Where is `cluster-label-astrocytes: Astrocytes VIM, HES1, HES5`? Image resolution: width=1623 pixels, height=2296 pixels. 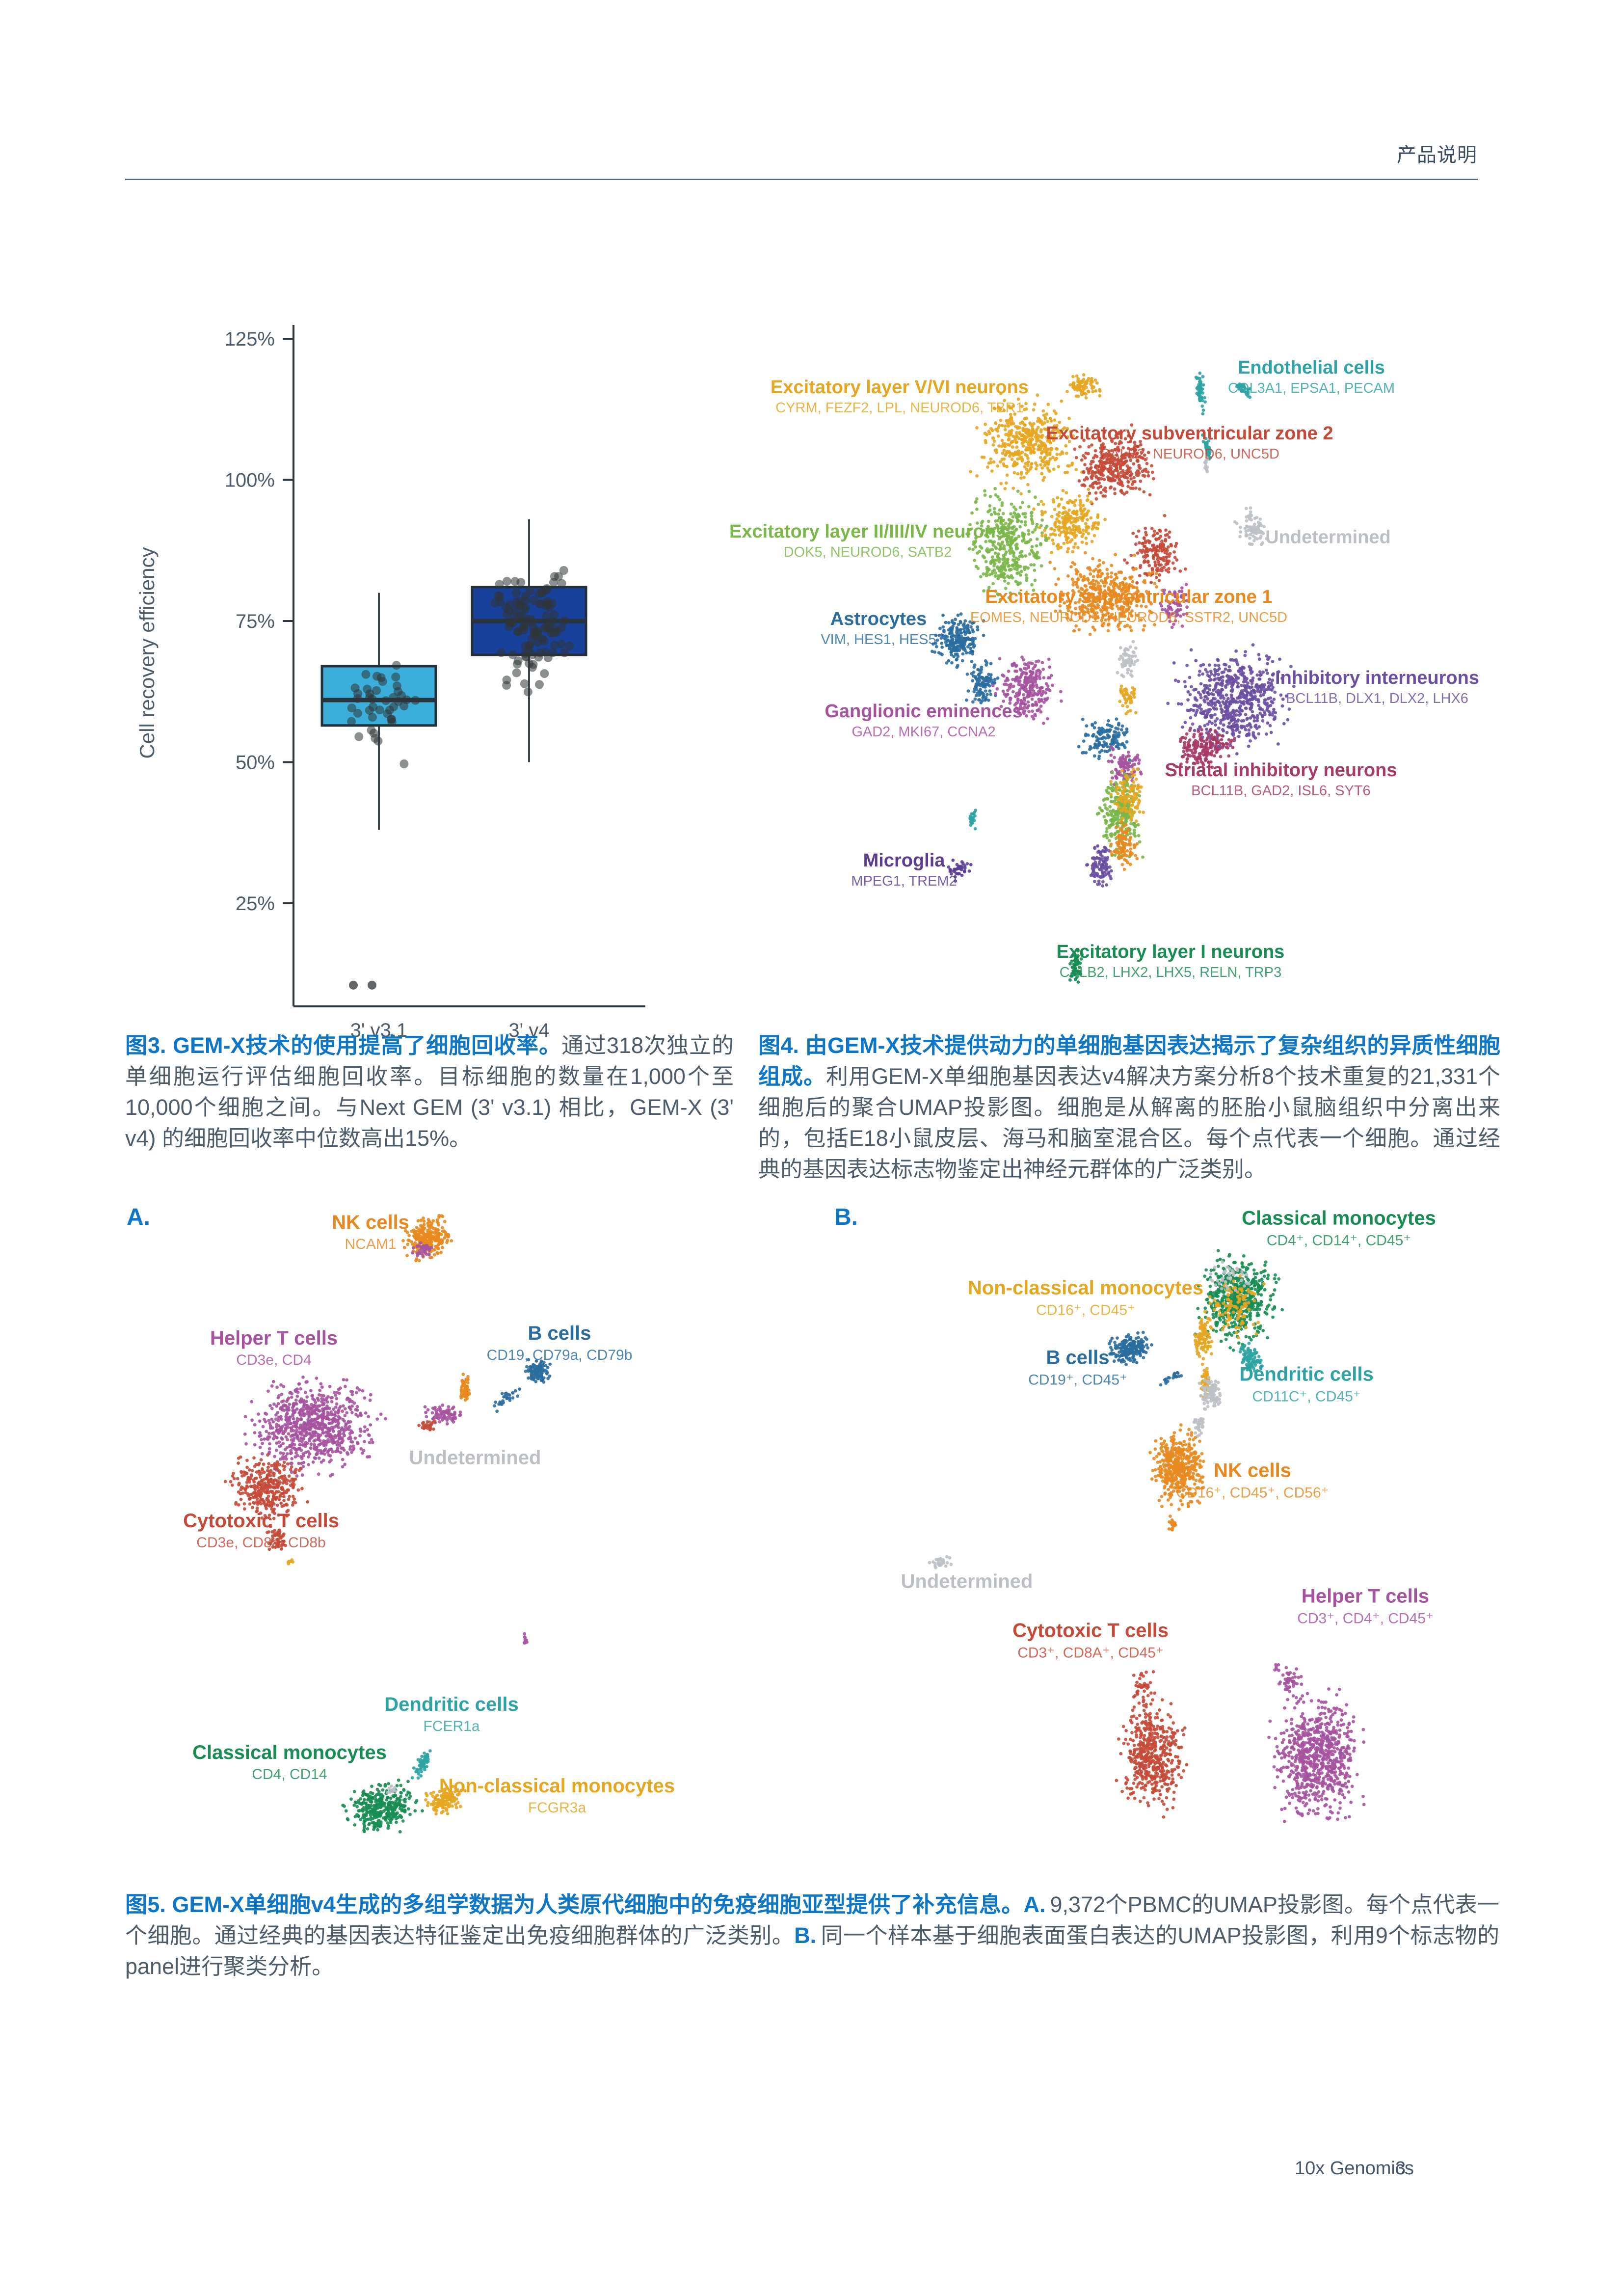
cluster-label-astrocytes: Astrocytes VIM, HES1, HES5 is located at coordinates (878, 628).